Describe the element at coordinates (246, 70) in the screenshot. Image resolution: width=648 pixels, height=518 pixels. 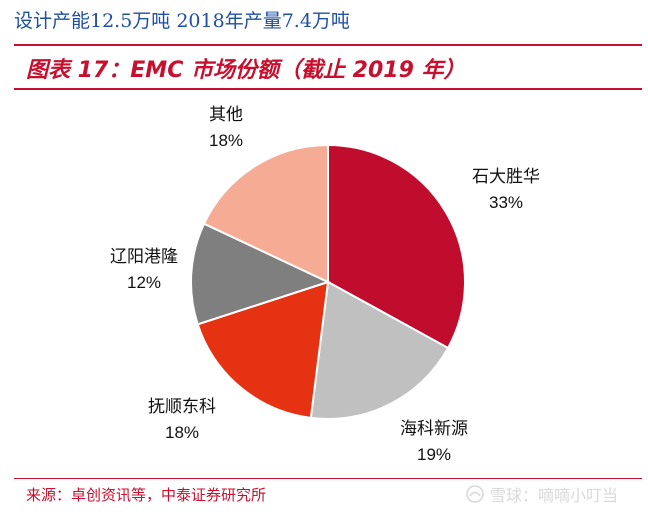
I see `figure-title: 图表 17：EMC 市场份额（截止 2019 年）` at that location.